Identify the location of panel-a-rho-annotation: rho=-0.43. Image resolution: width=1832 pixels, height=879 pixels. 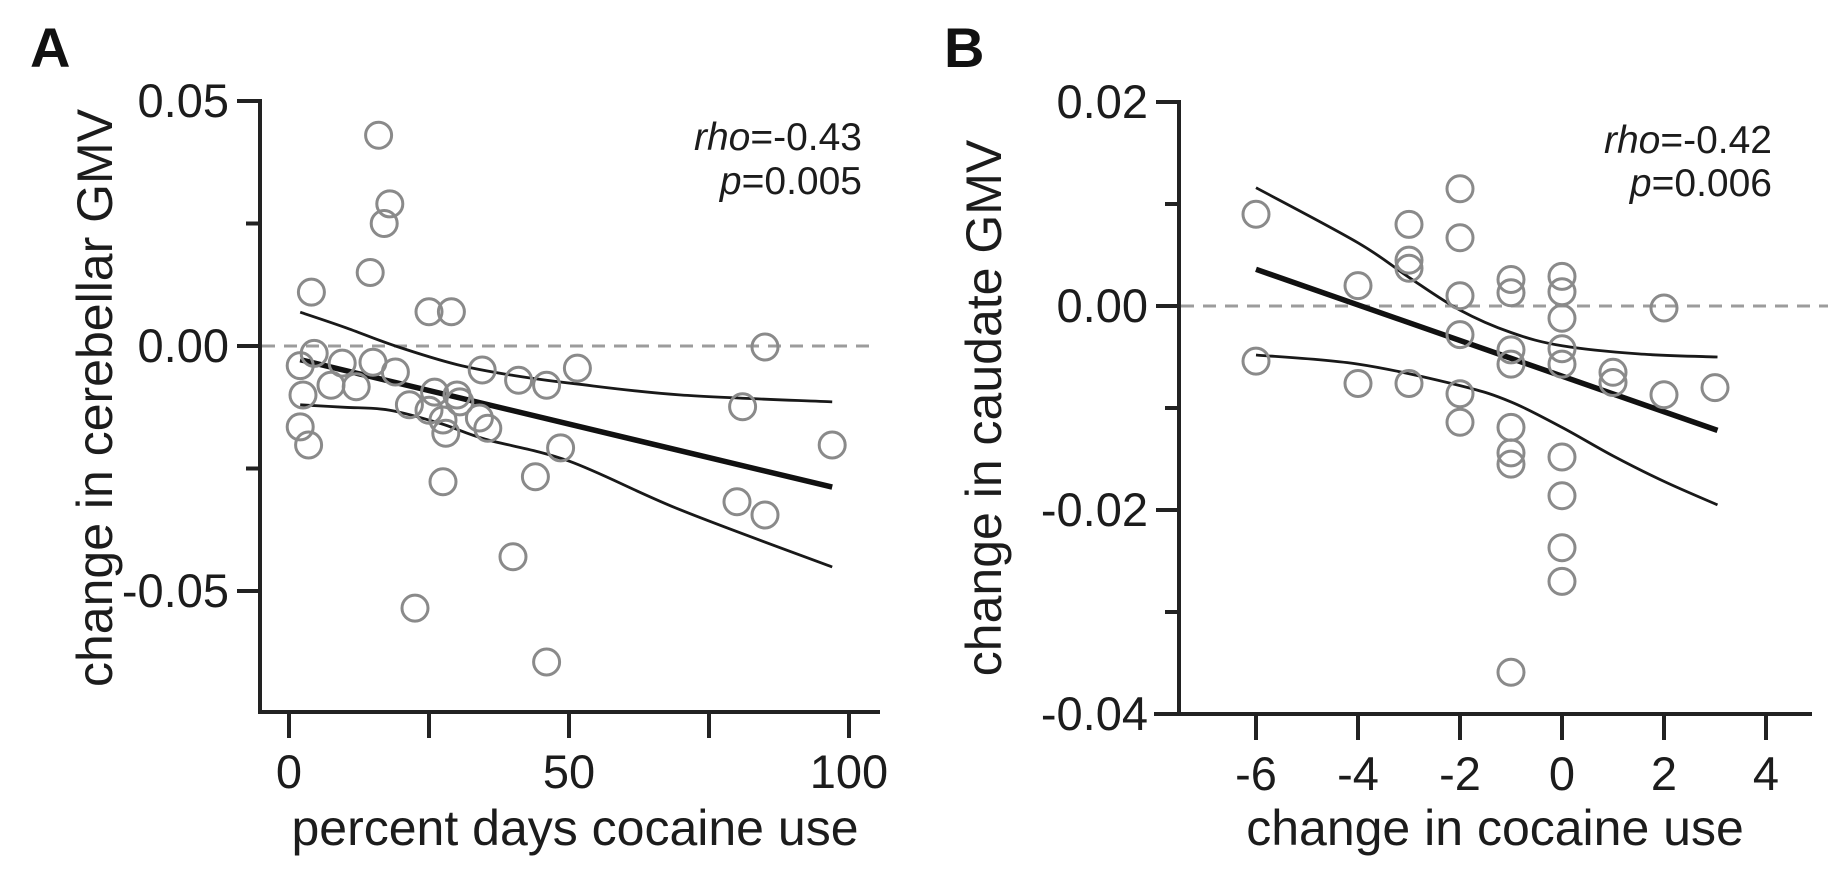
(778, 137).